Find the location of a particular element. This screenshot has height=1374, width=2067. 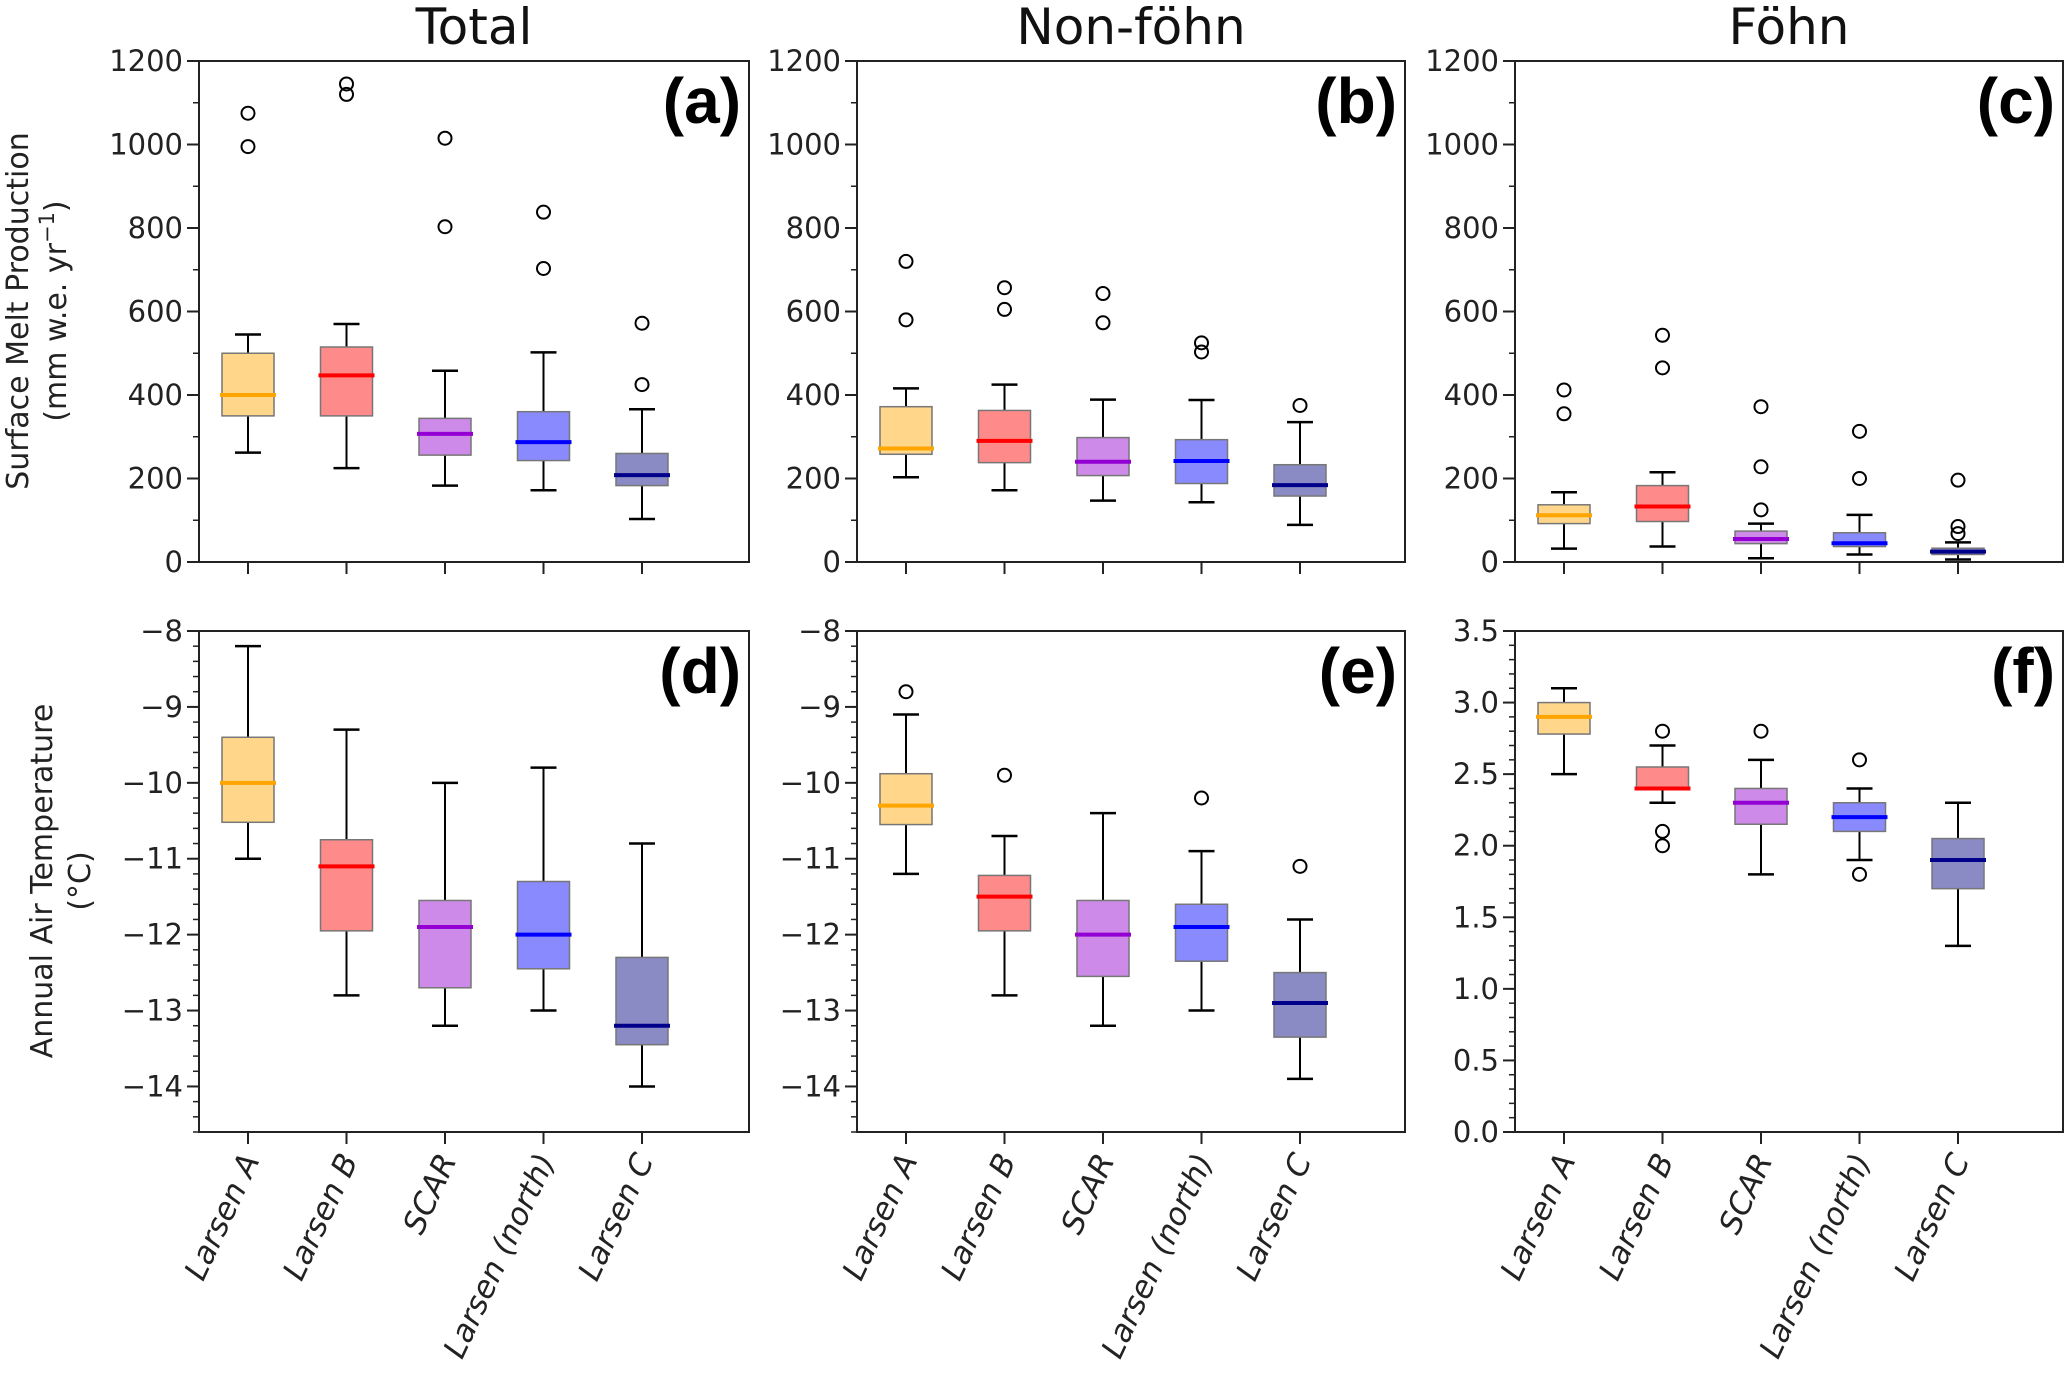

column-title-total: Total is located at coordinates (474, 28).